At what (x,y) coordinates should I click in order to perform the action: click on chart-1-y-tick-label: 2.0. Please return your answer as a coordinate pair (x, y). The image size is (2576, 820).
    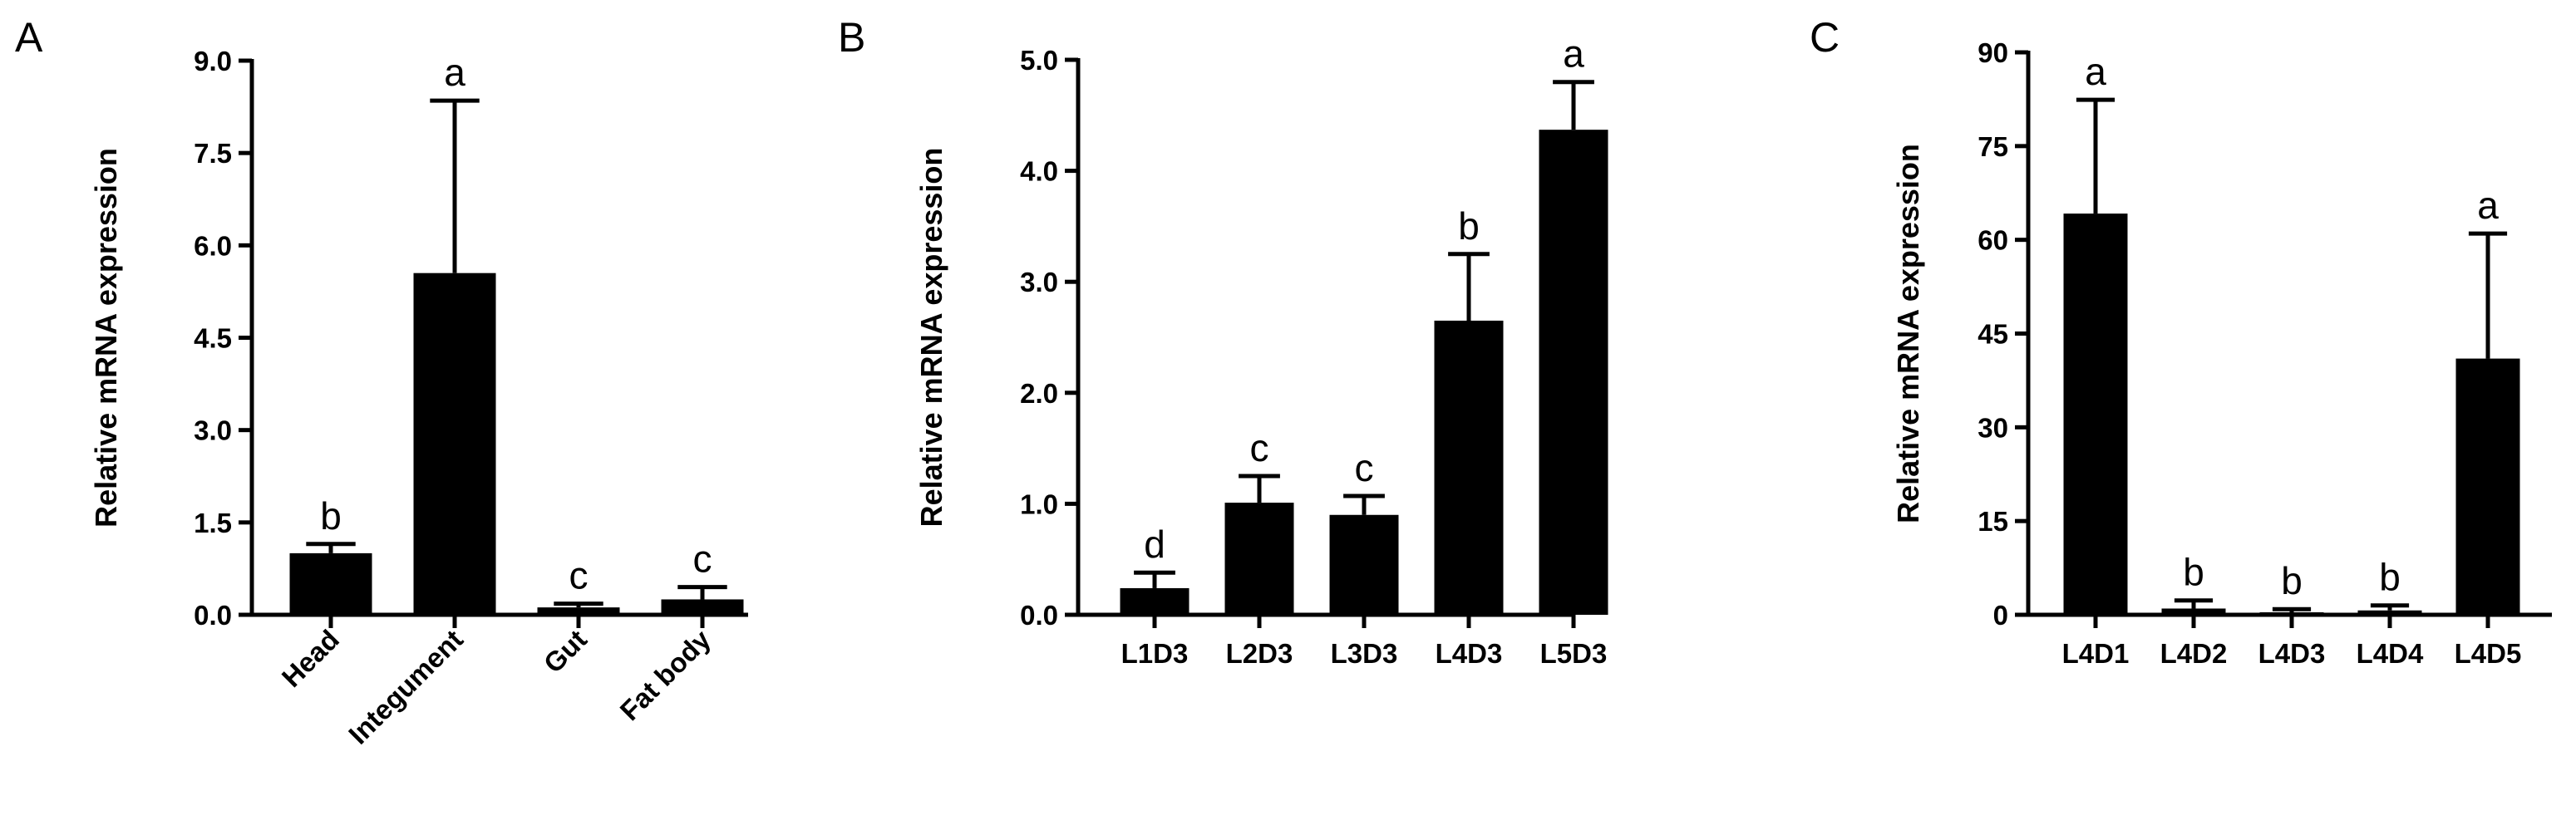
    Looking at the image, I should click on (1039, 393).